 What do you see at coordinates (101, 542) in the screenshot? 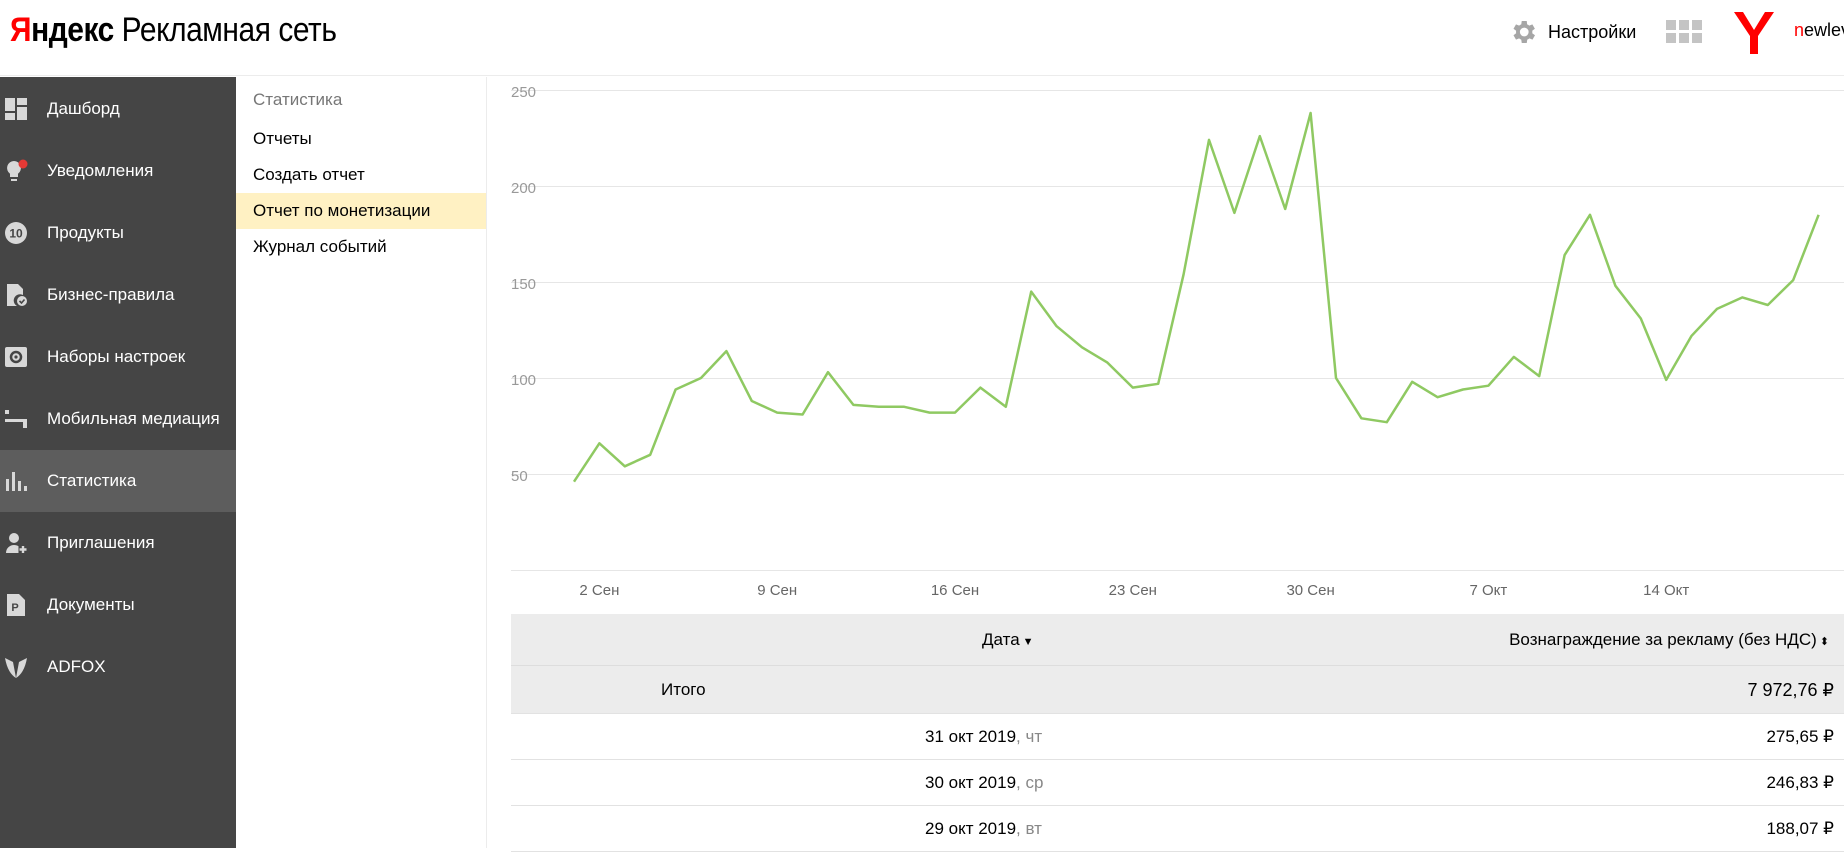
I see `sidebar-item-label: Приглашения` at bounding box center [101, 542].